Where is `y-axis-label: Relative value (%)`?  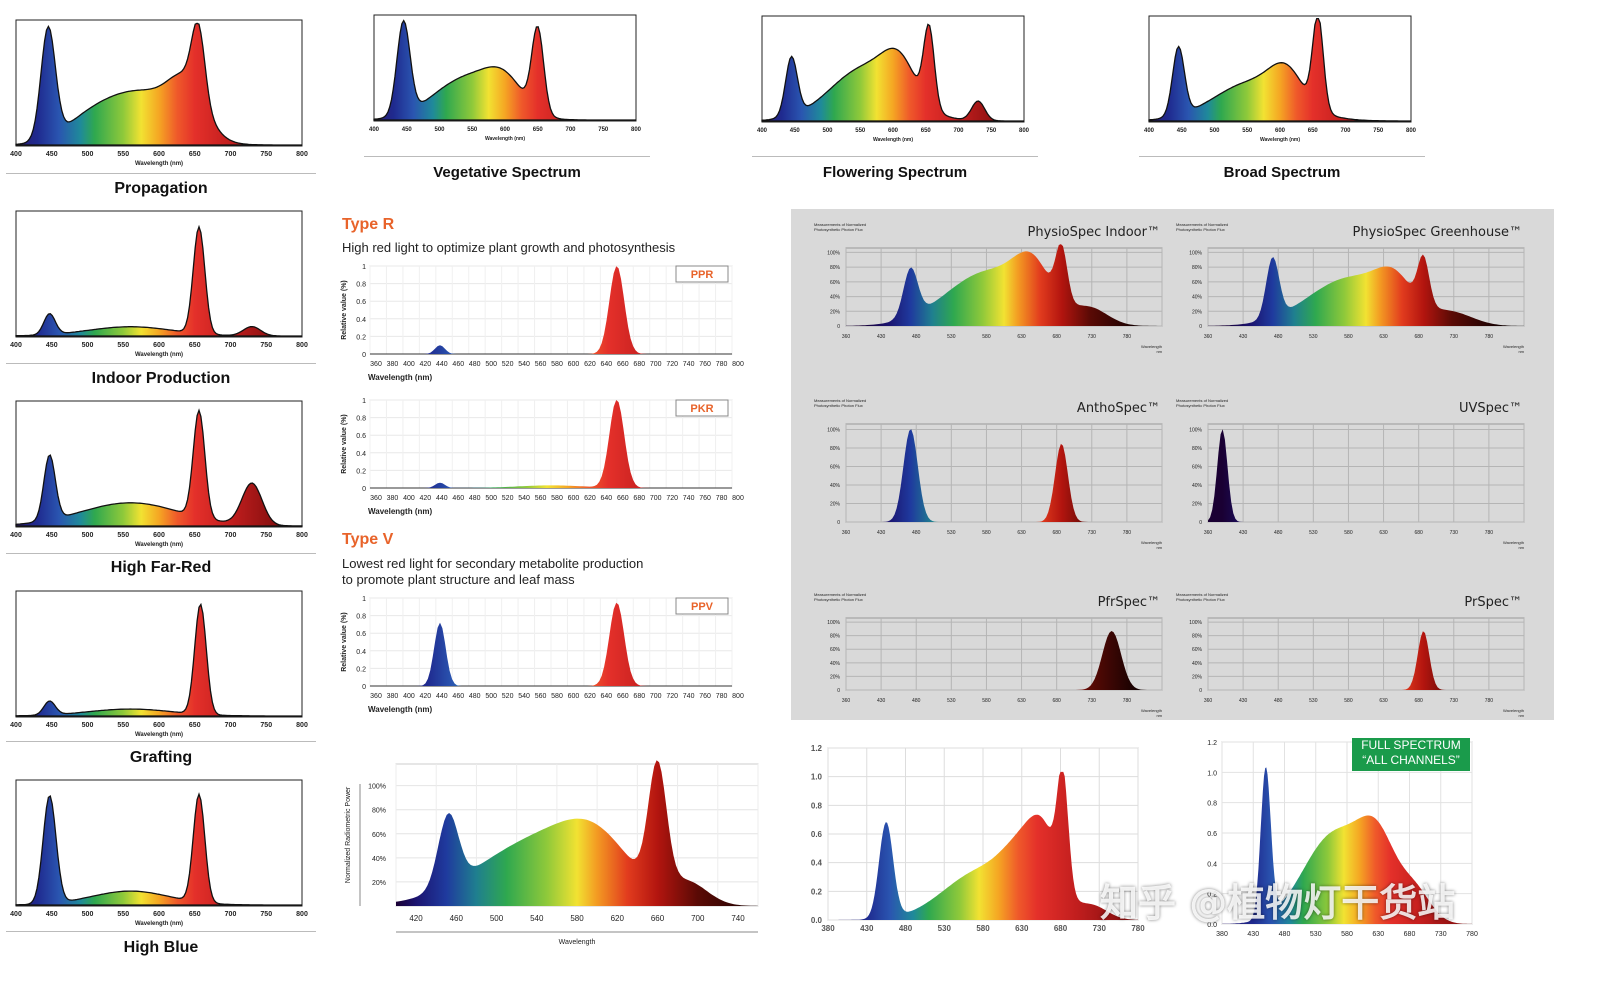 y-axis-label: Relative value (%) is located at coordinates (344, 642).